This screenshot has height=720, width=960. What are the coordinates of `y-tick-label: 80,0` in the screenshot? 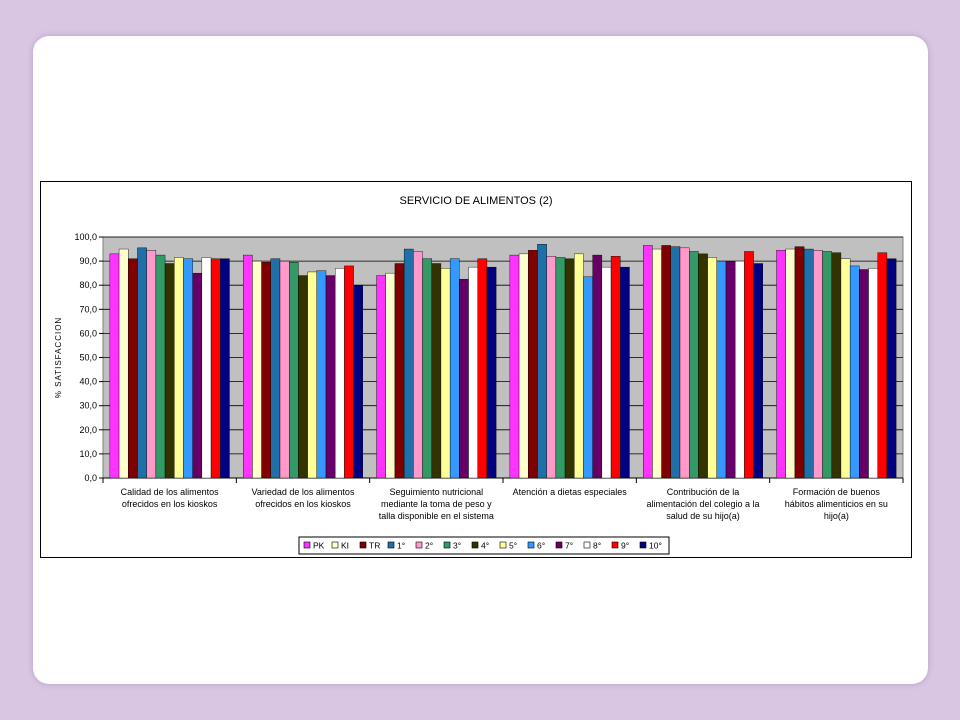 It's located at (88, 285).